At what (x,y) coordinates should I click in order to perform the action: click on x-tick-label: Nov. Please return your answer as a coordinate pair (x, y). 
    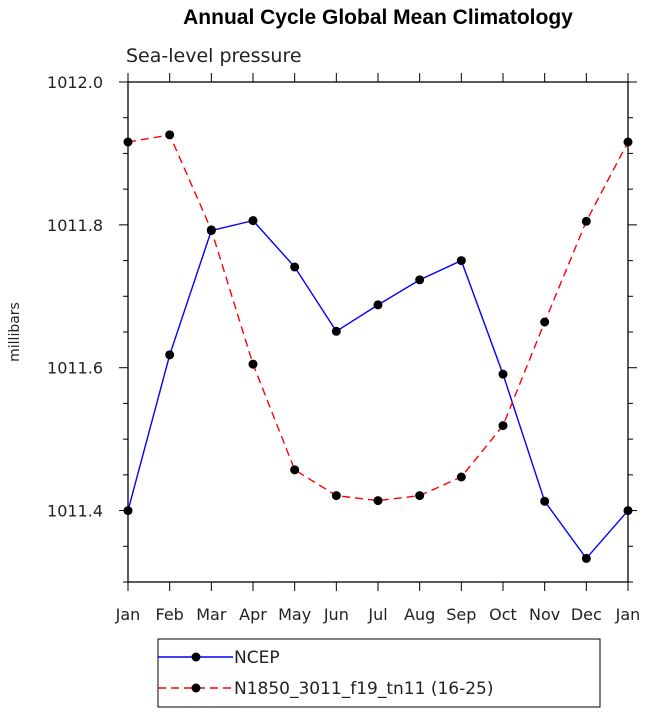
    Looking at the image, I should click on (544, 614).